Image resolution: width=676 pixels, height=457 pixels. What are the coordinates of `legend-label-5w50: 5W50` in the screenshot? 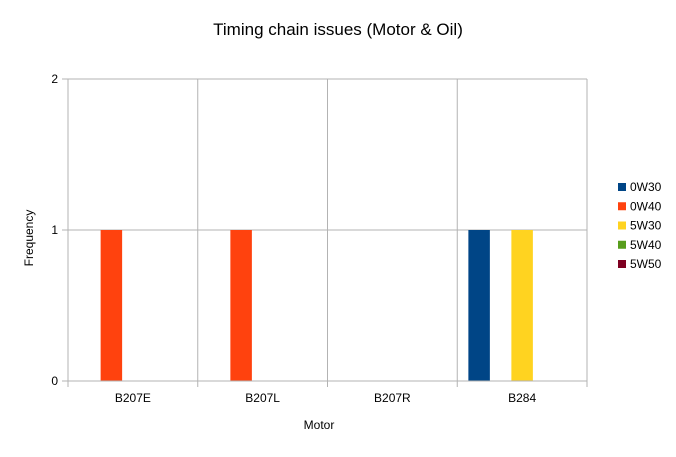 It's located at (646, 264).